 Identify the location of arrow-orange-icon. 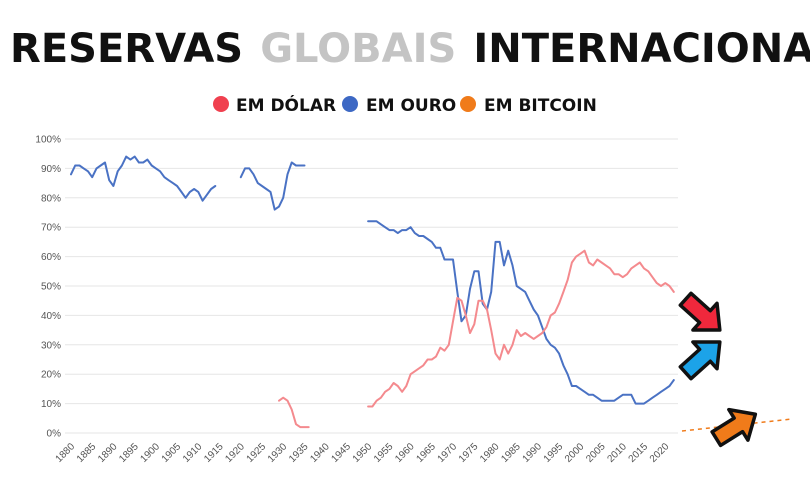
(734, 427).